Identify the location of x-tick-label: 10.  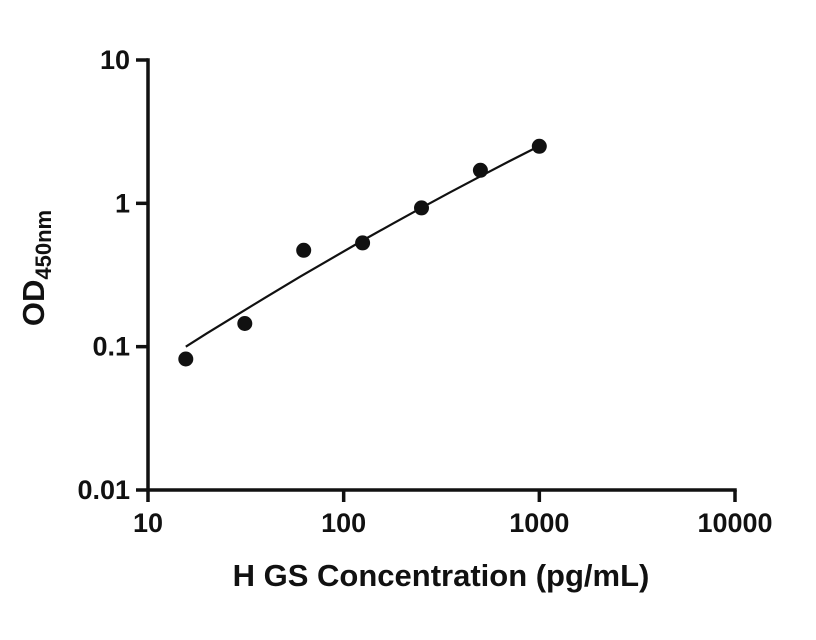
(148, 523).